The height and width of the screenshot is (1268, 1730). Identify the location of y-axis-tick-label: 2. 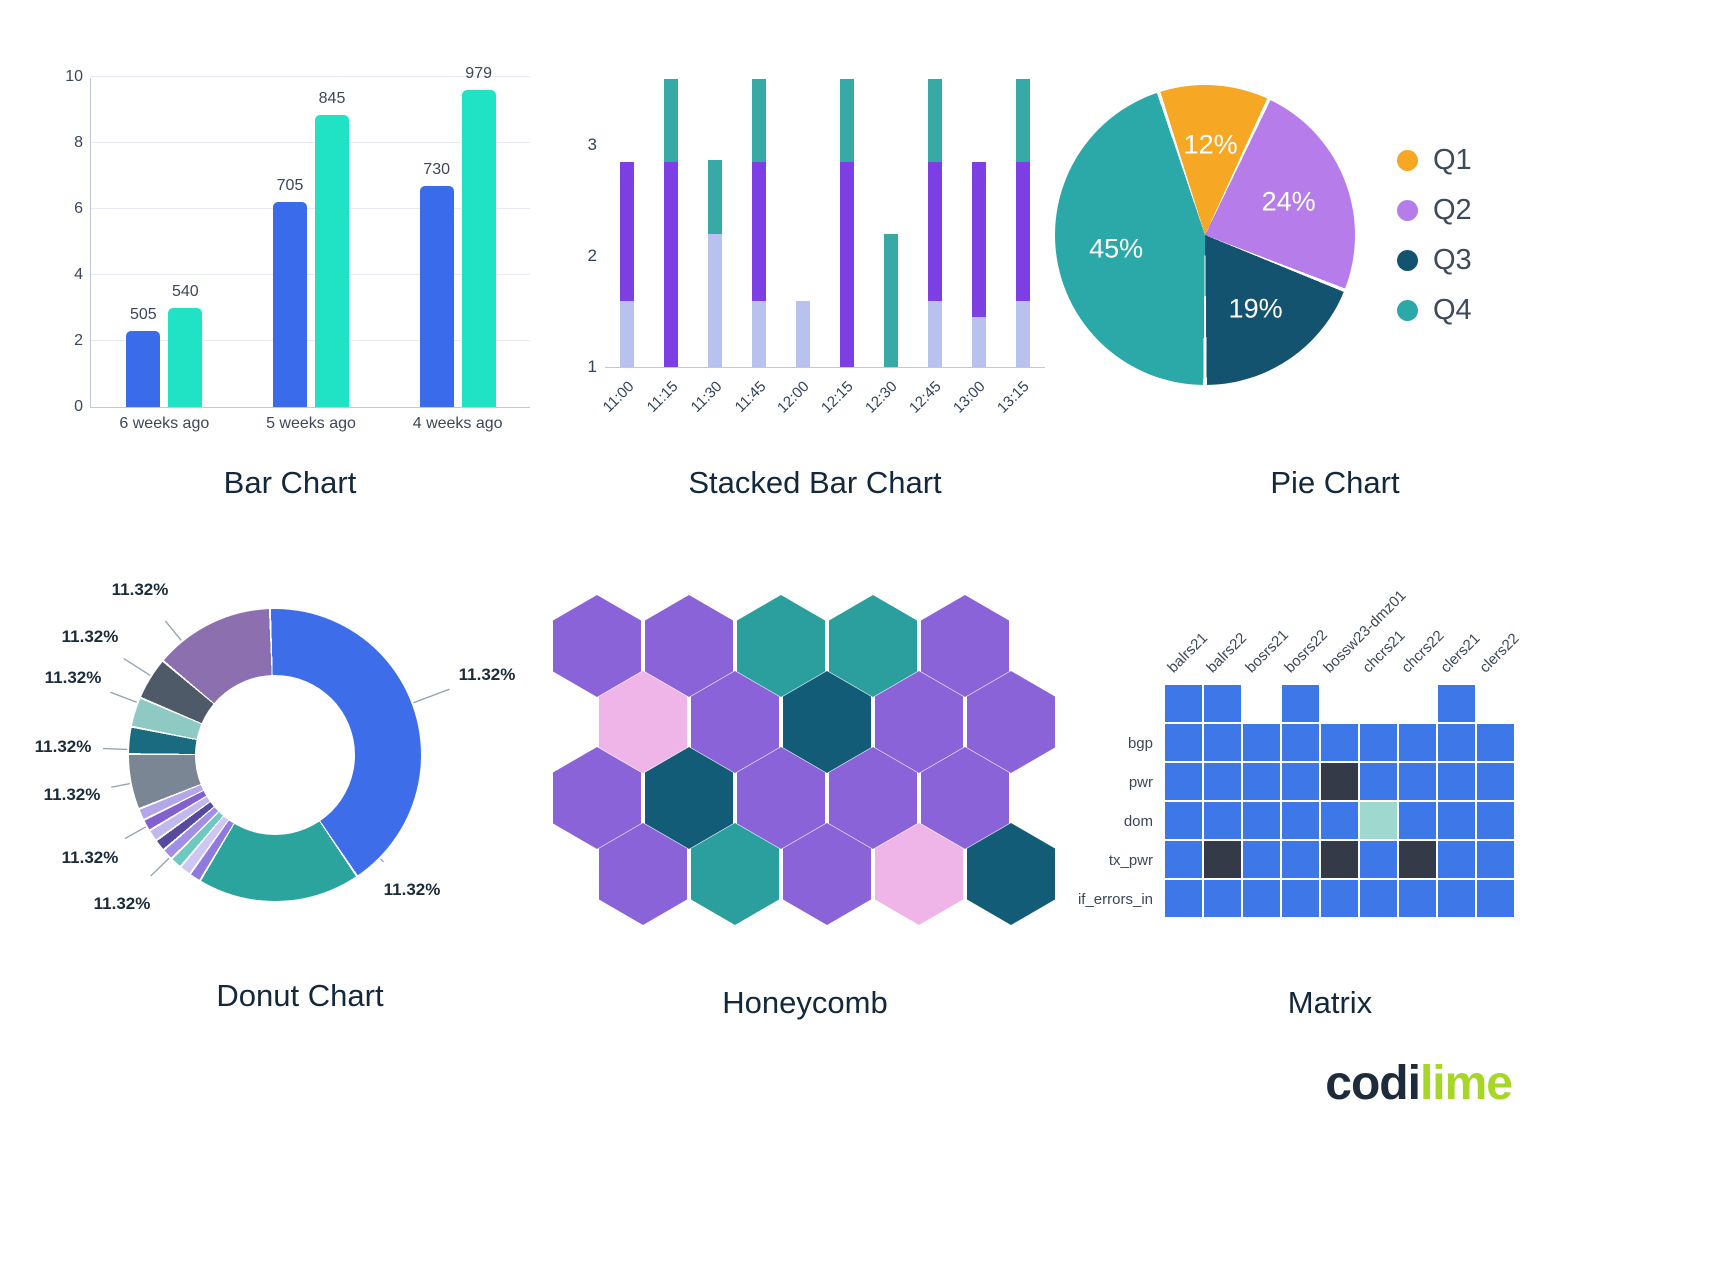
(592, 256).